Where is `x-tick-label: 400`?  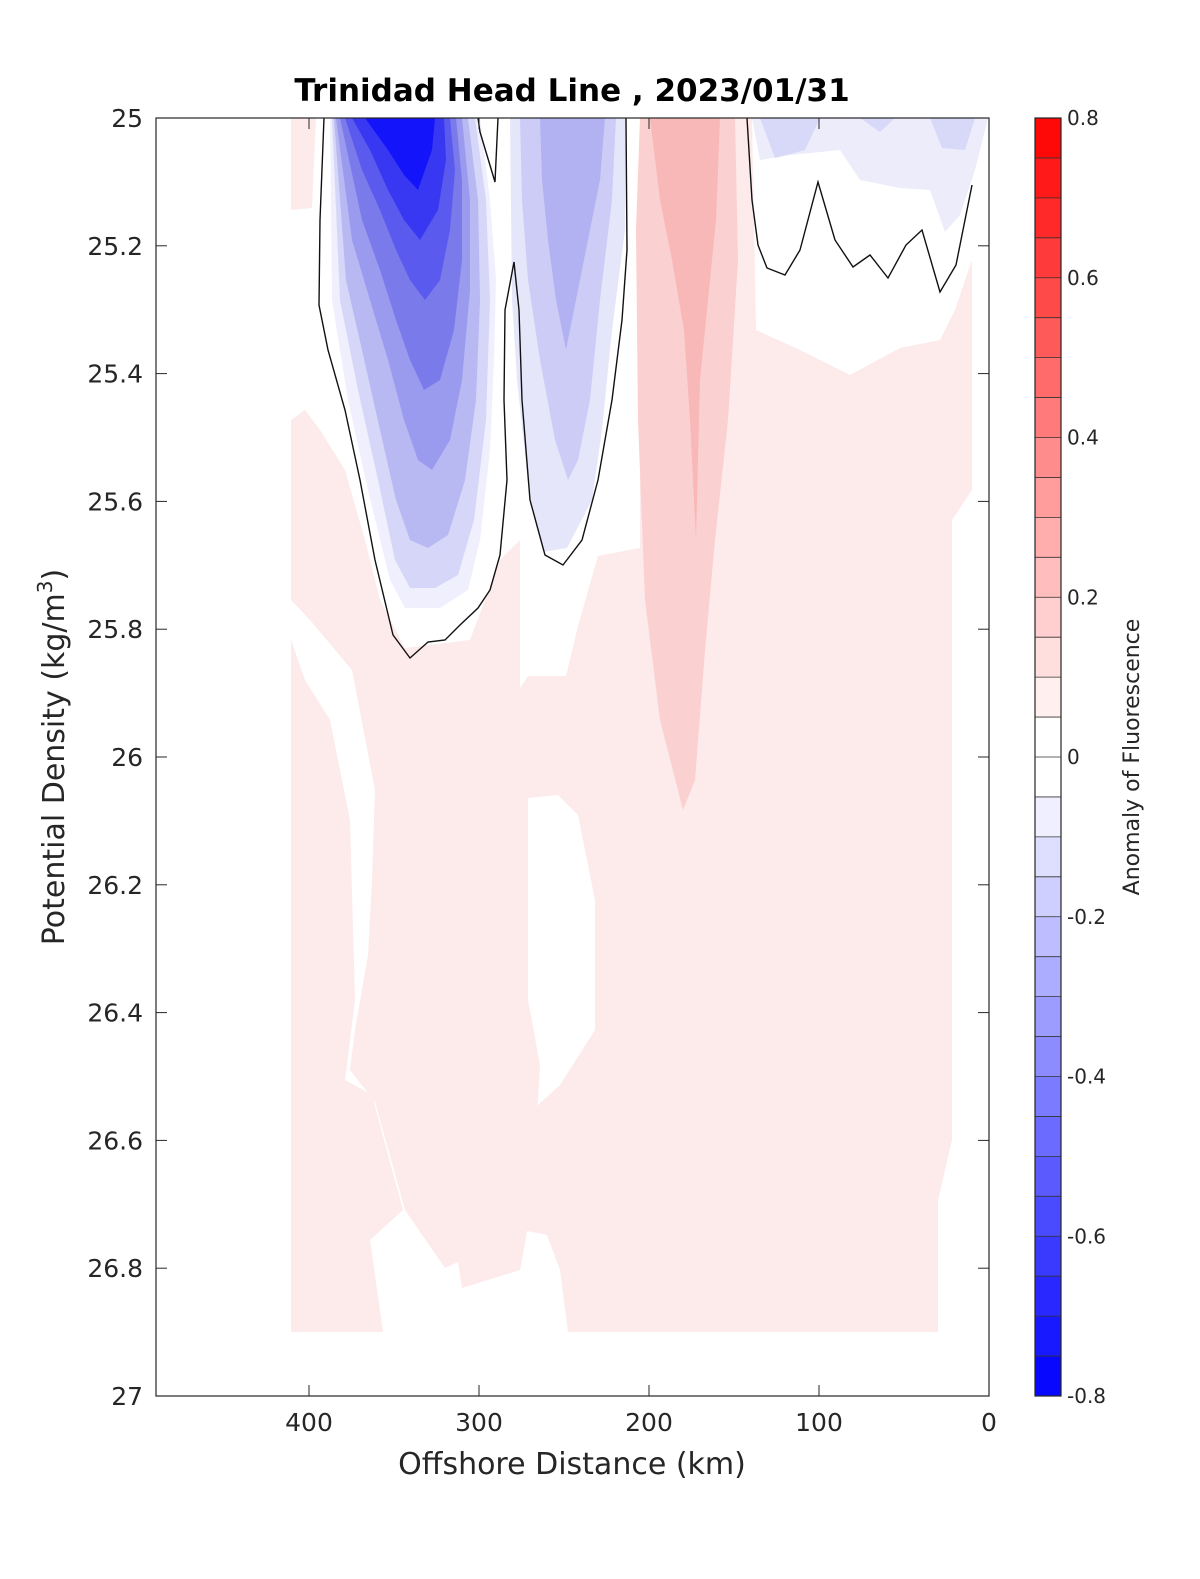
x-tick-label: 400 is located at coordinates (309, 1422).